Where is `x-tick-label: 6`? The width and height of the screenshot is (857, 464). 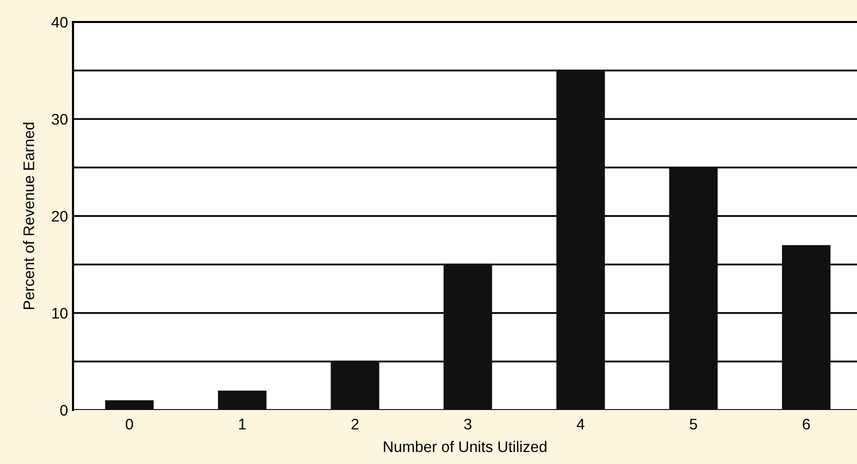 x-tick-label: 6 is located at coordinates (806, 424).